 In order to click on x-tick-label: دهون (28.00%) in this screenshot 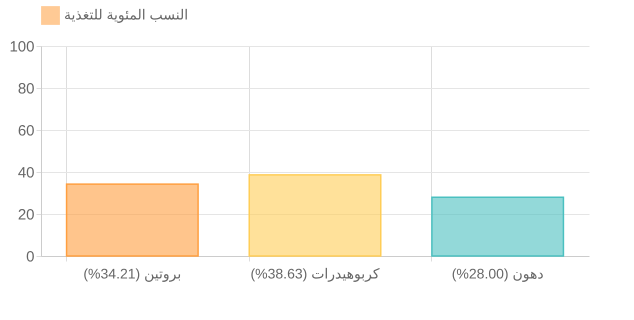, I will do `click(498, 274)`.